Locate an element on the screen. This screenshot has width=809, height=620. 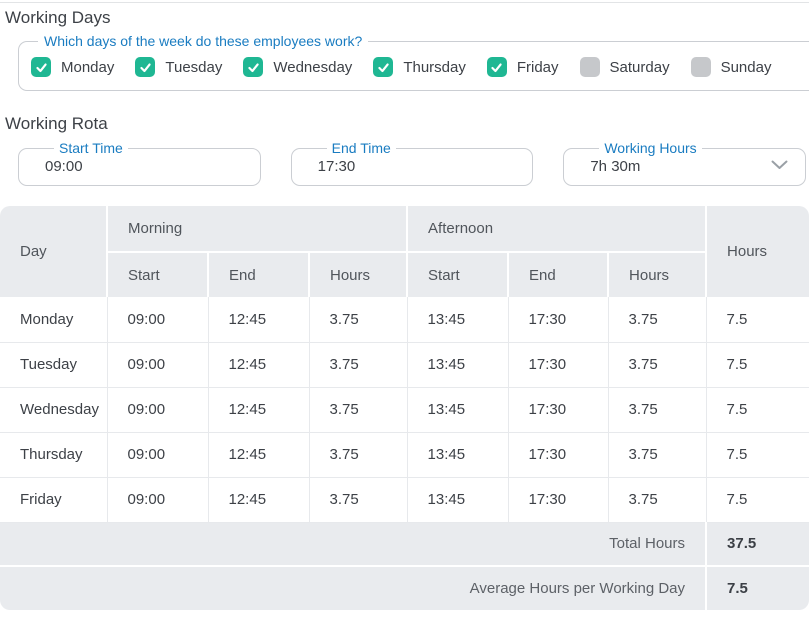
col-header-afternoon-start: Start is located at coordinates (458, 274).